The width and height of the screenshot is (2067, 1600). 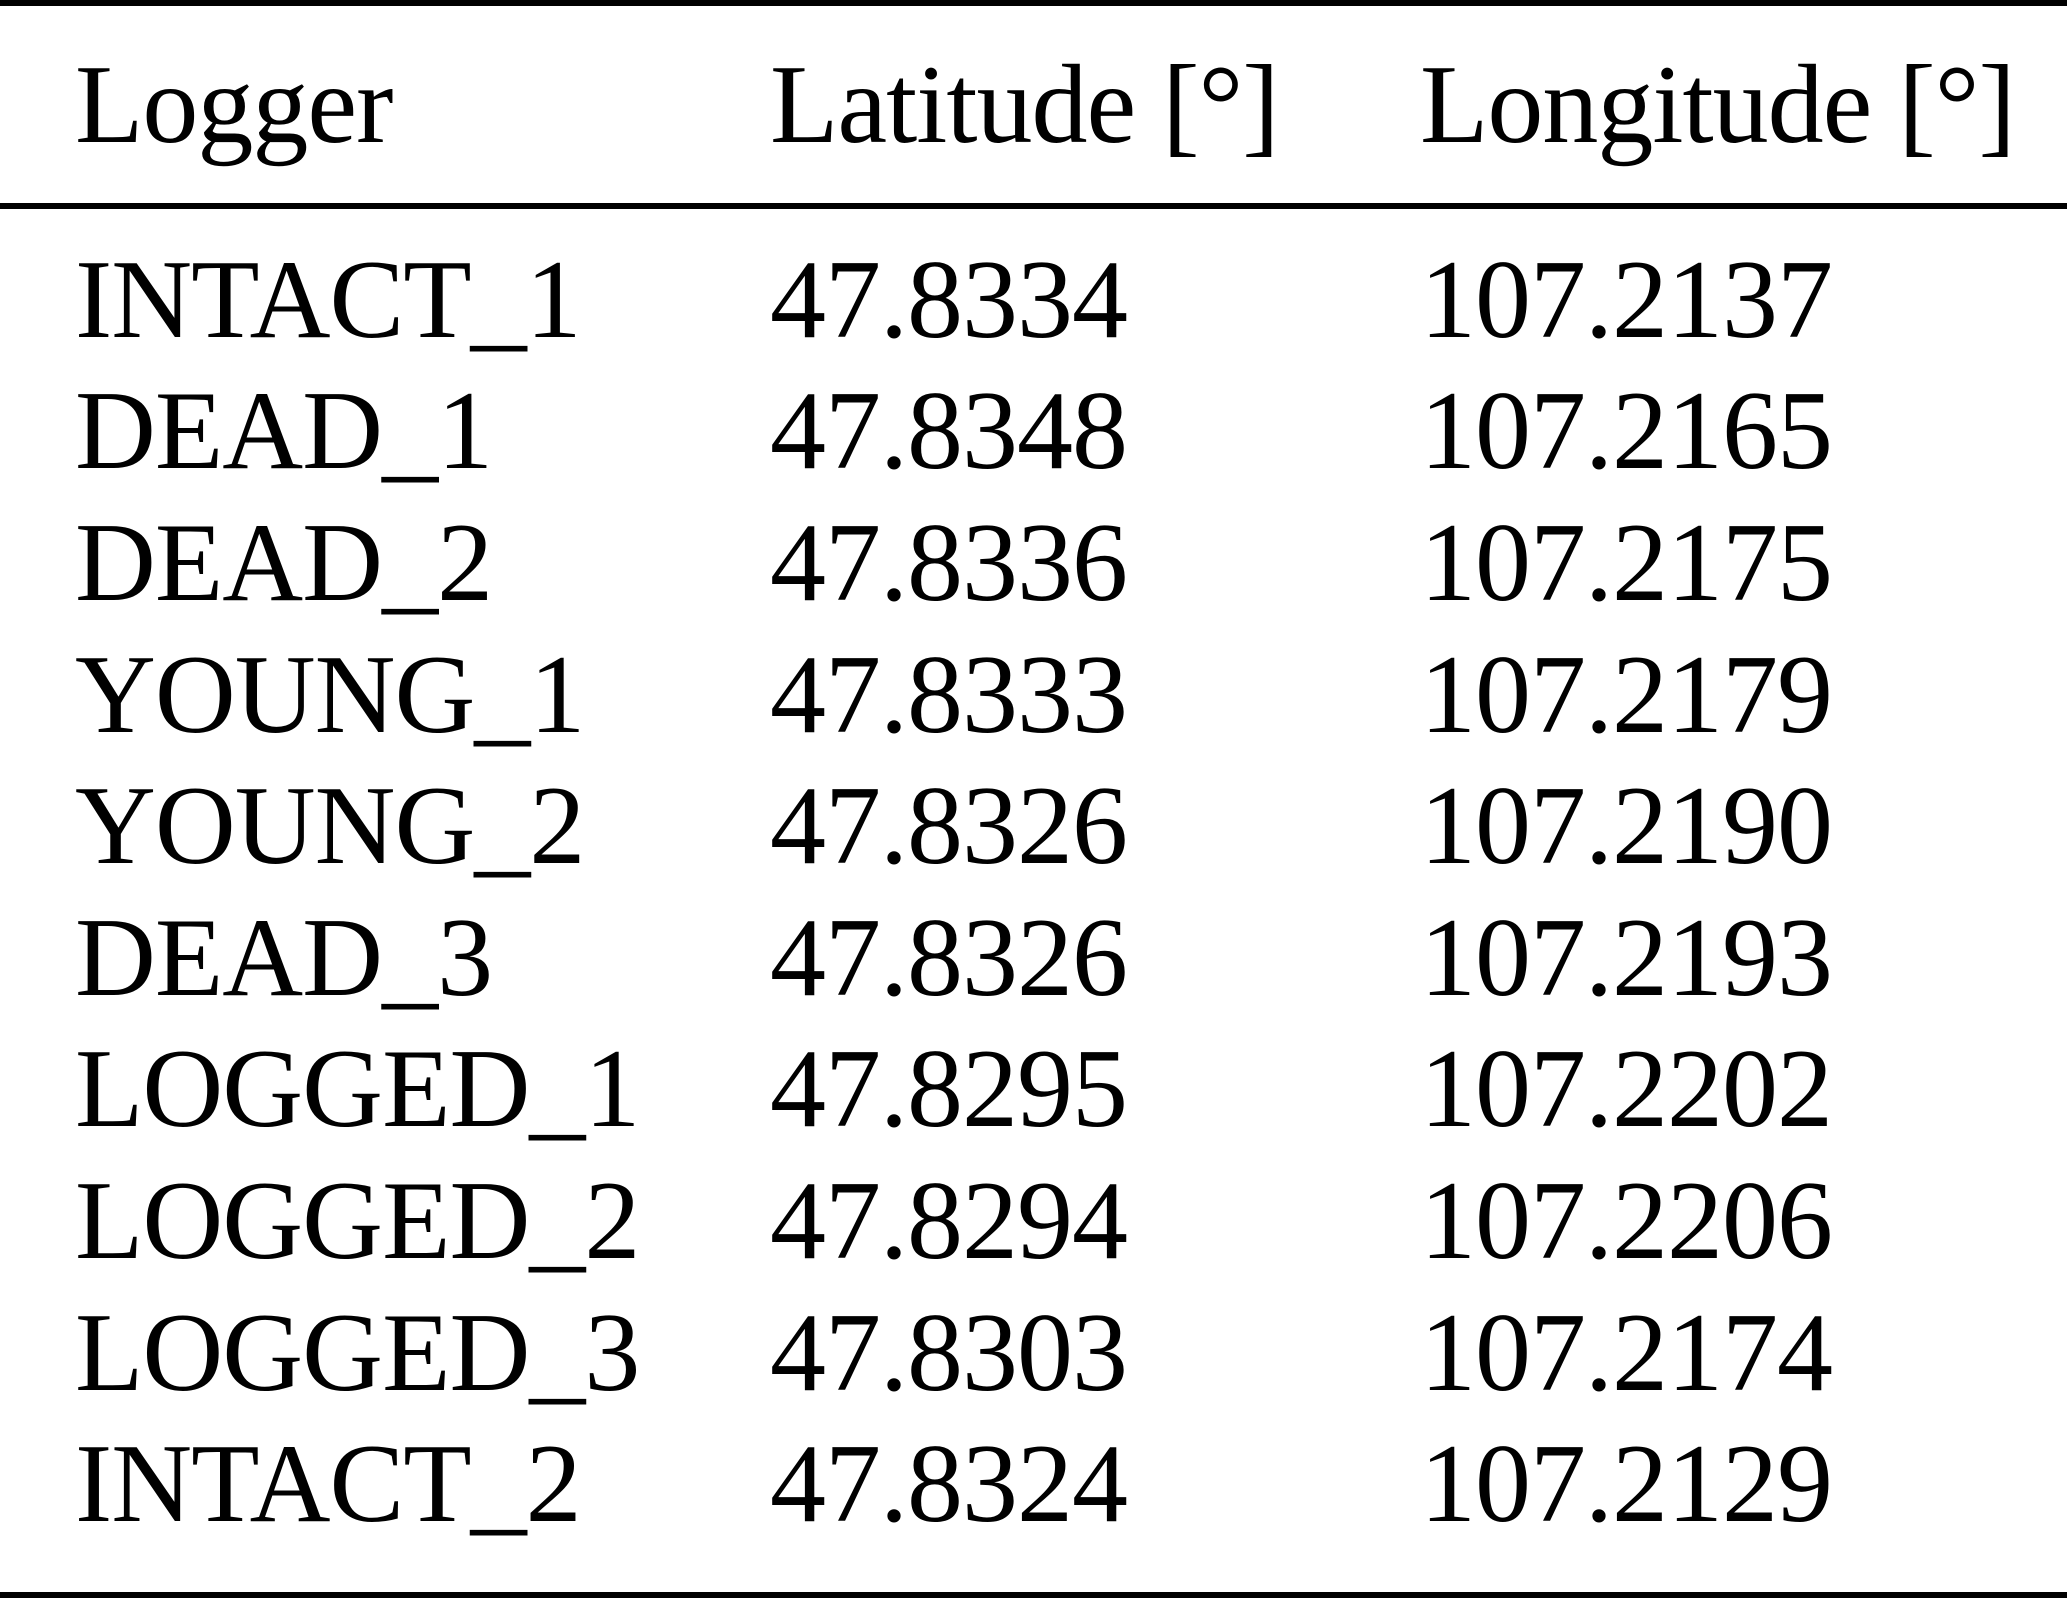 I want to click on longitude-cell: 107.2174, so click(x=1626, y=1352).